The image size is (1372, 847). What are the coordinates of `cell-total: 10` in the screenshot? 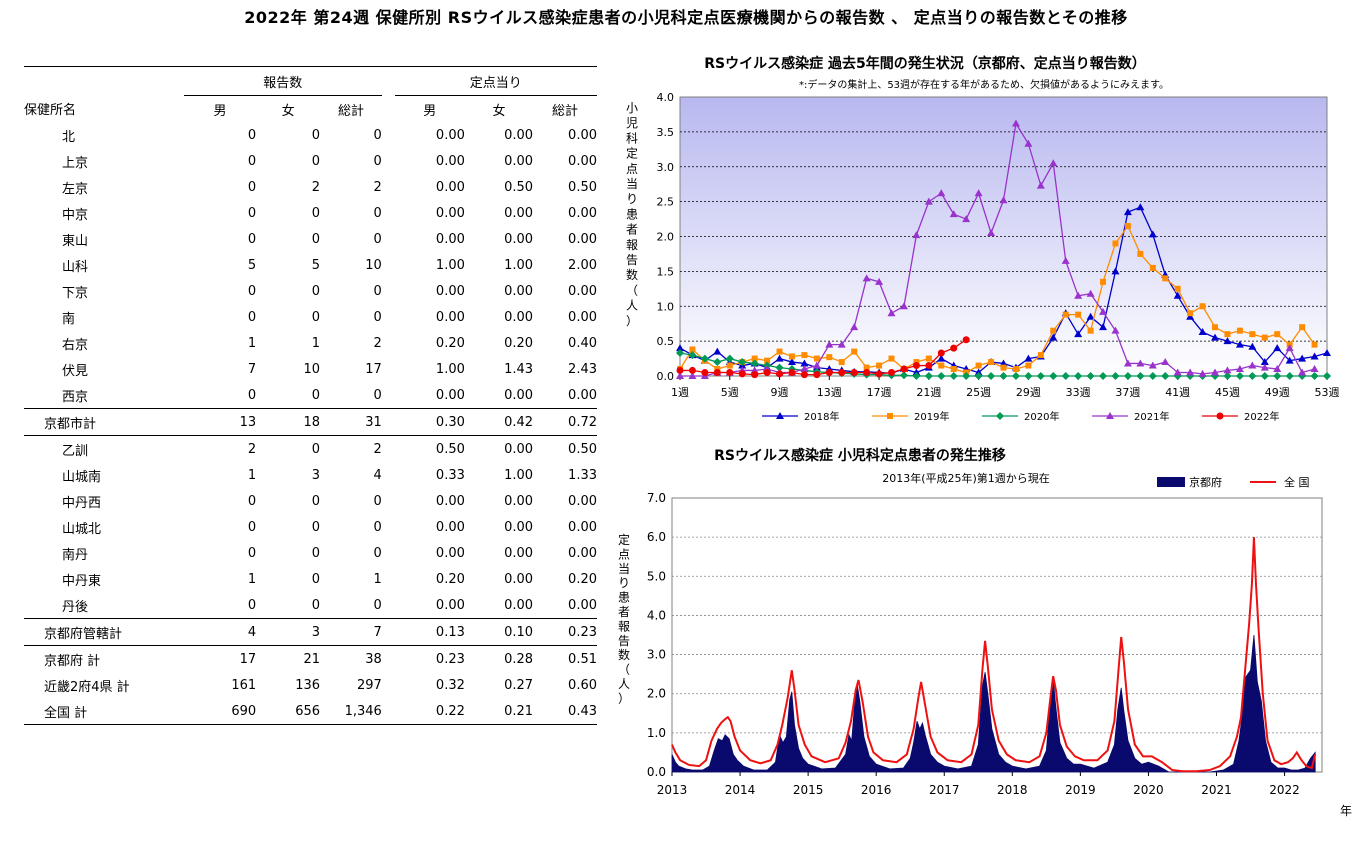 It's located at (373, 265).